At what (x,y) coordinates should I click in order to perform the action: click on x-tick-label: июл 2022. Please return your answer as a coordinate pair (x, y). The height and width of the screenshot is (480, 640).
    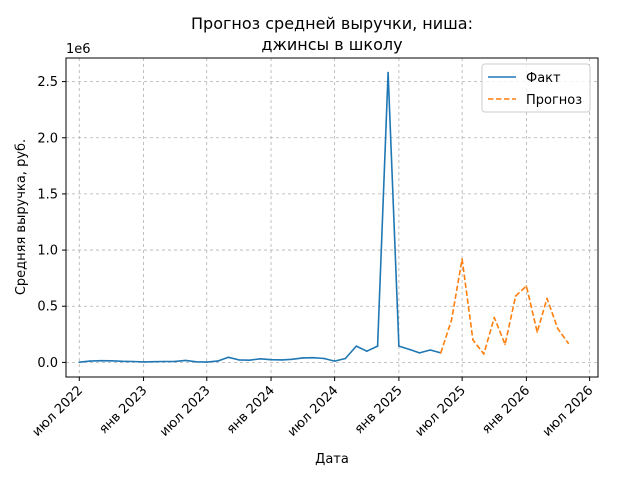
    Looking at the image, I should click on (58, 411).